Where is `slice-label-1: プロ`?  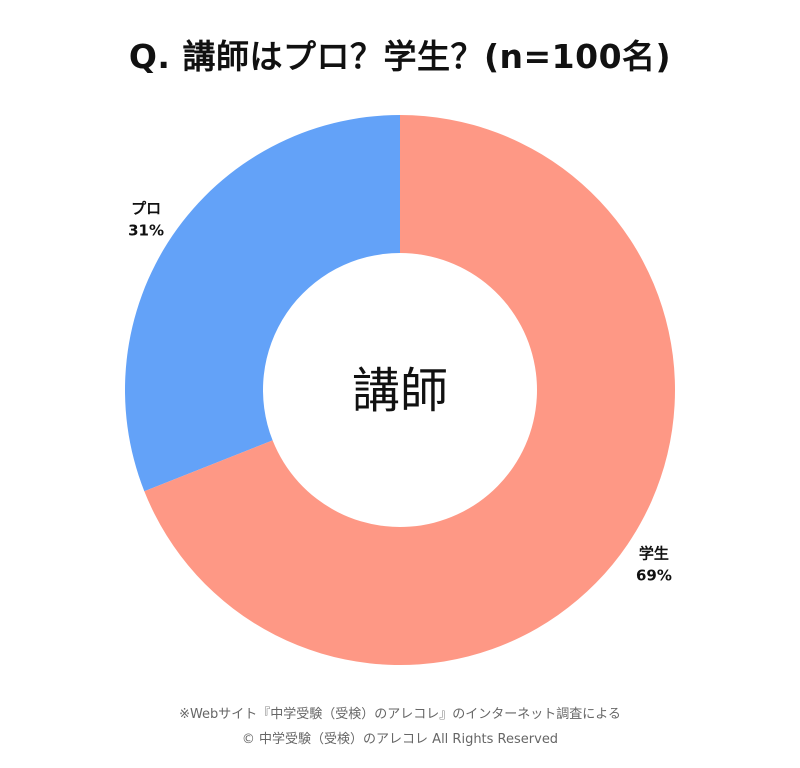
slice-label-1: プロ is located at coordinates (146, 208).